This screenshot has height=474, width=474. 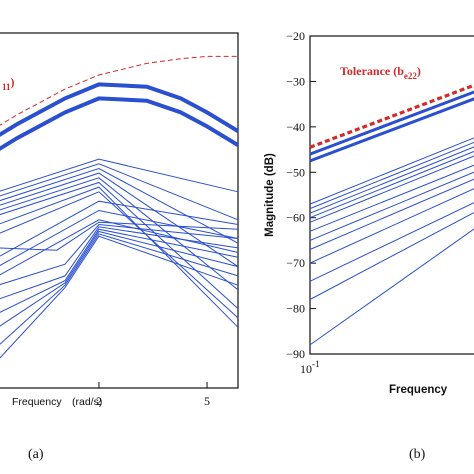 What do you see at coordinates (295, 354) in the screenshot?
I see `y-tick-label-b--90: −90` at bounding box center [295, 354].